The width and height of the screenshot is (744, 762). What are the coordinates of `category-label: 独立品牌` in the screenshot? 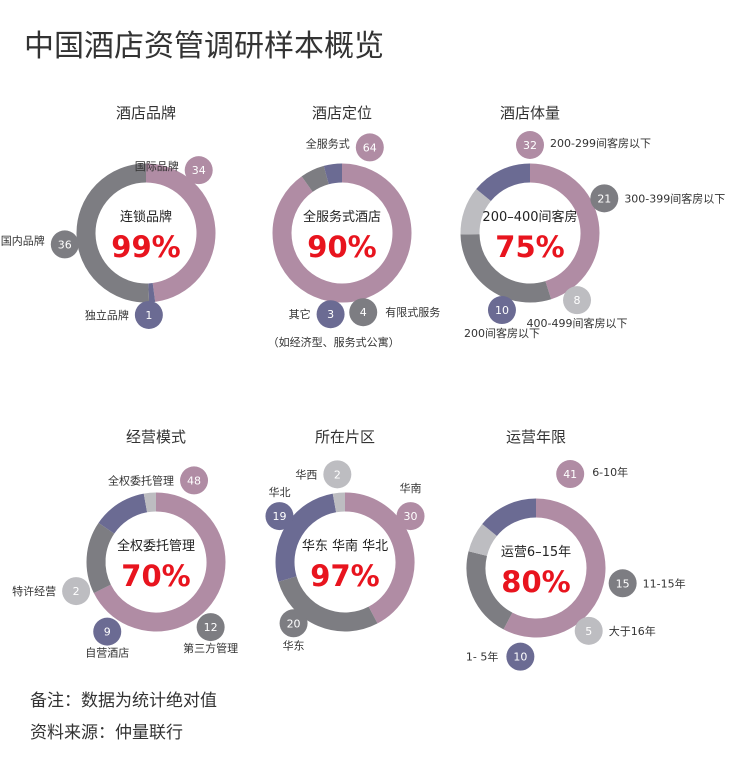 It's located at (107, 315).